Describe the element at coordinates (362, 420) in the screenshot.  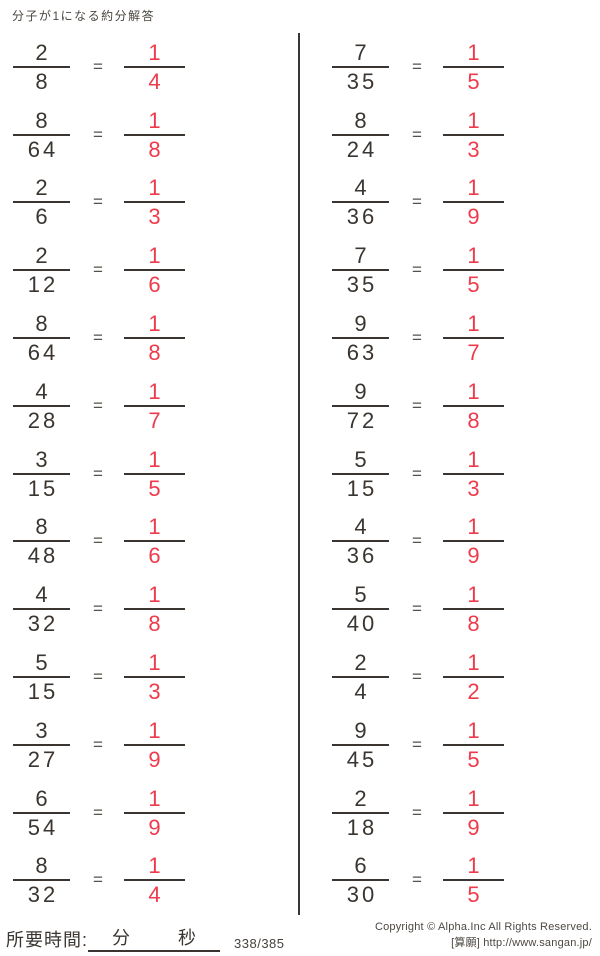
I see `problem-denominator: 72` at that location.